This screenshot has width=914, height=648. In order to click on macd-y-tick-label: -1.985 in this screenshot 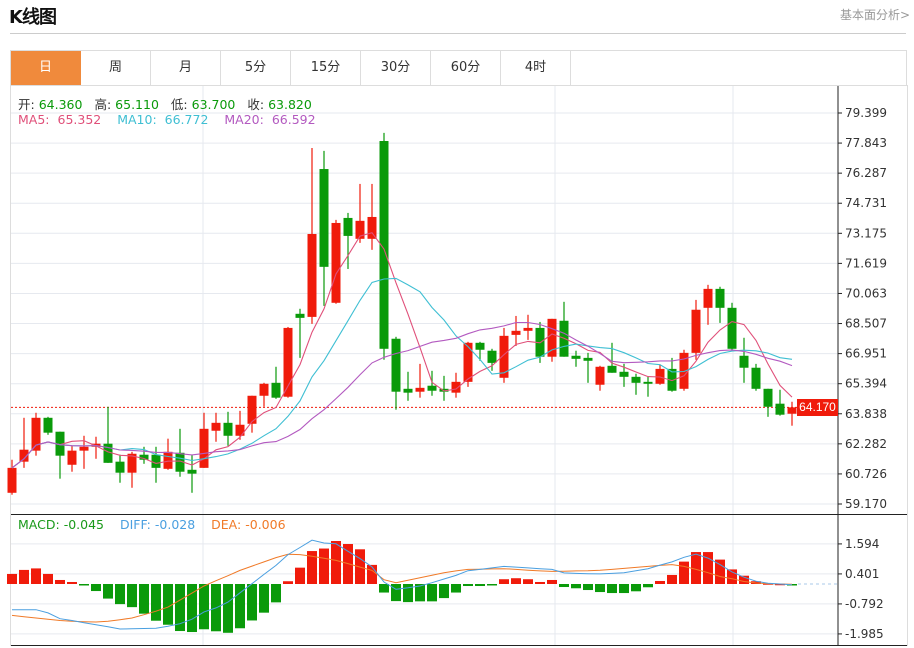, I will do `click(864, 634)`.